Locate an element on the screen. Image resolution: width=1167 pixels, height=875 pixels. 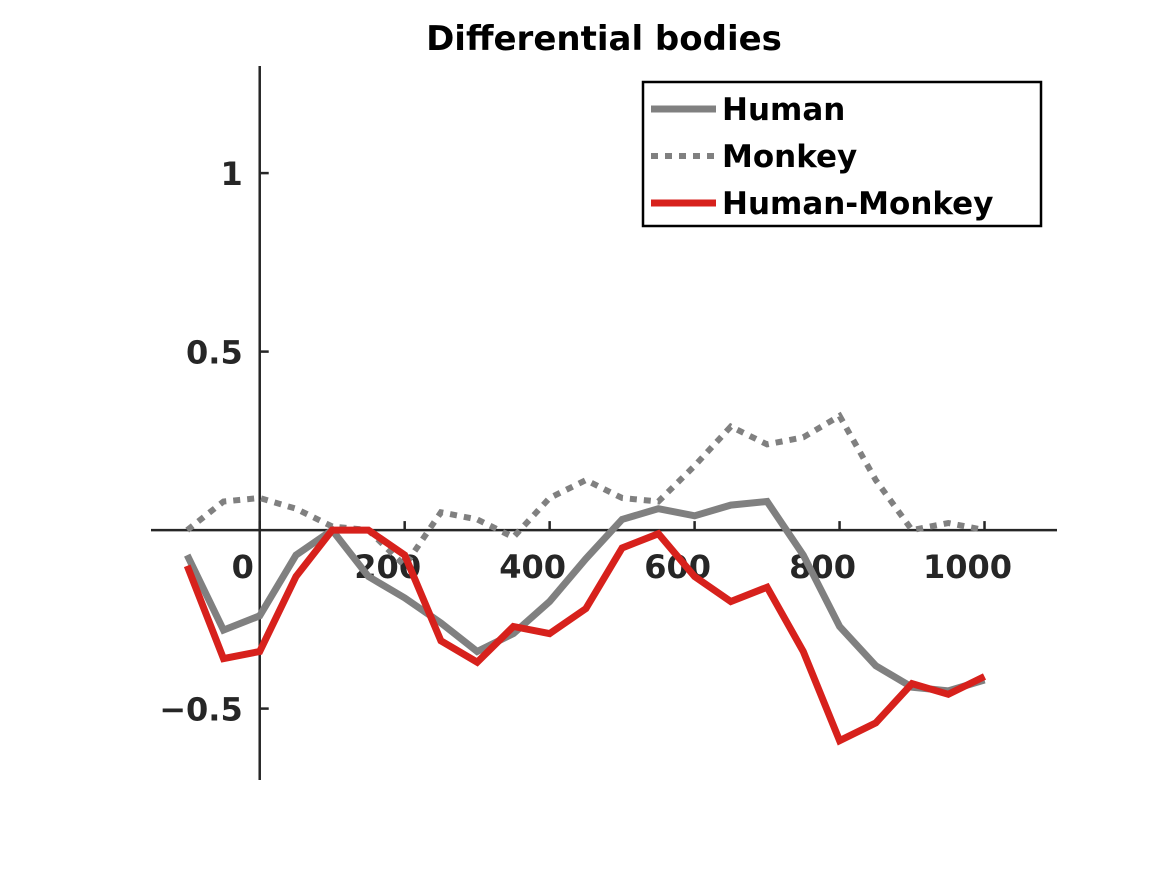
y-tick-label: −0.5 is located at coordinates (201, 710).